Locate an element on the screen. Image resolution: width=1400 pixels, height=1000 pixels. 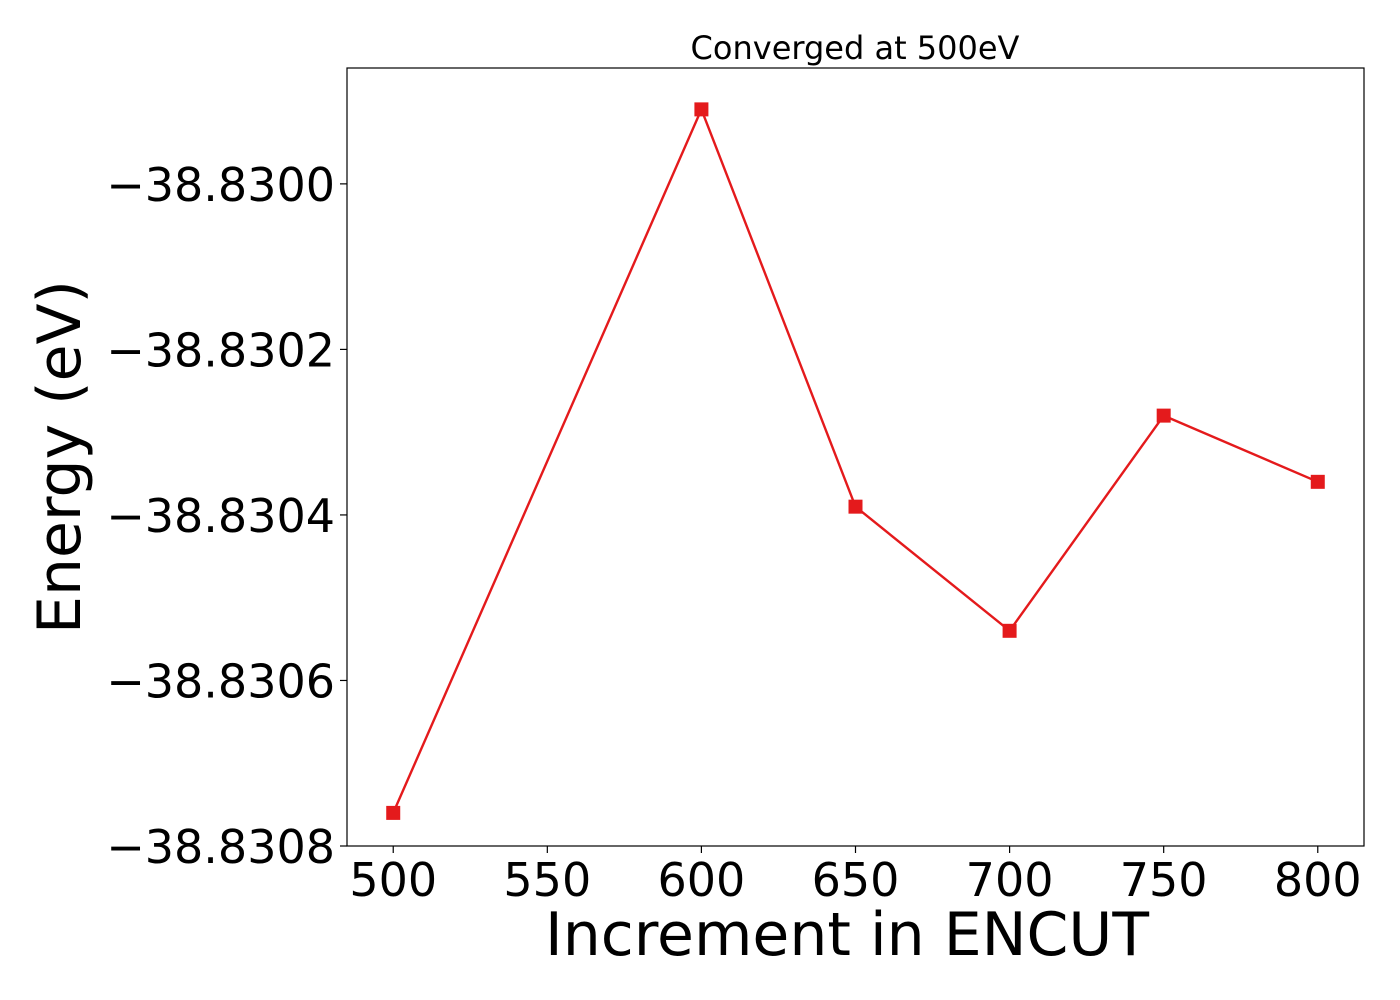
y-tick-label: −38.8300 is located at coordinates (220, 185).